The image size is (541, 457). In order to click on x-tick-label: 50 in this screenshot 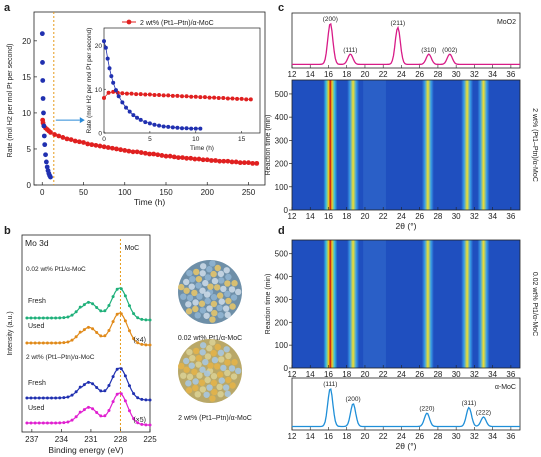, I will do `click(83, 192)`.